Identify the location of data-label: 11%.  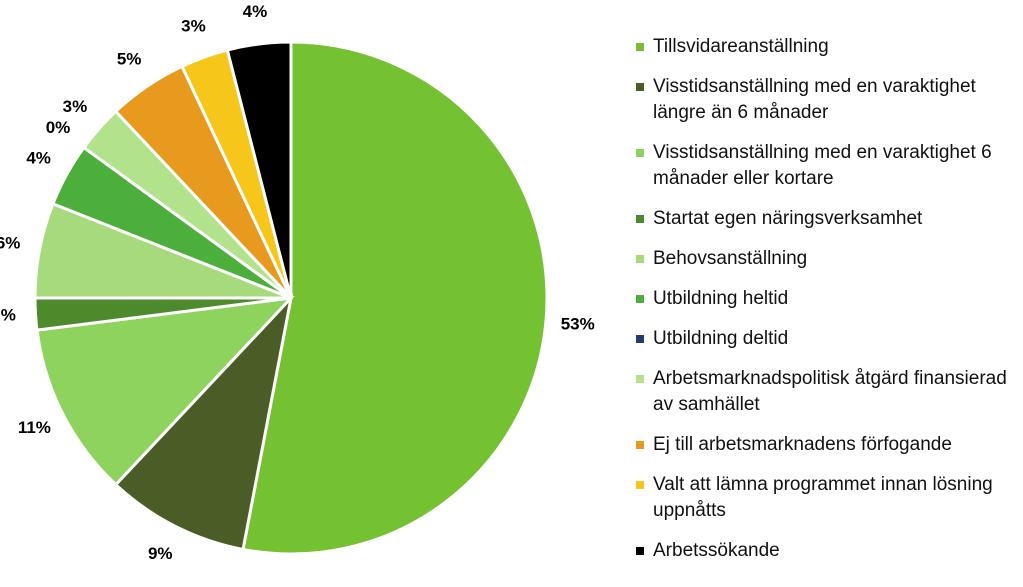
(34, 427).